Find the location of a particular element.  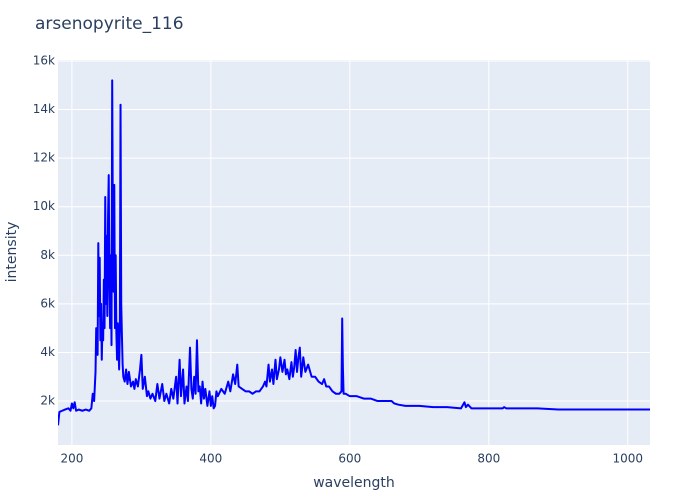

chart-title: arsenopyrite_116 is located at coordinates (109, 24).